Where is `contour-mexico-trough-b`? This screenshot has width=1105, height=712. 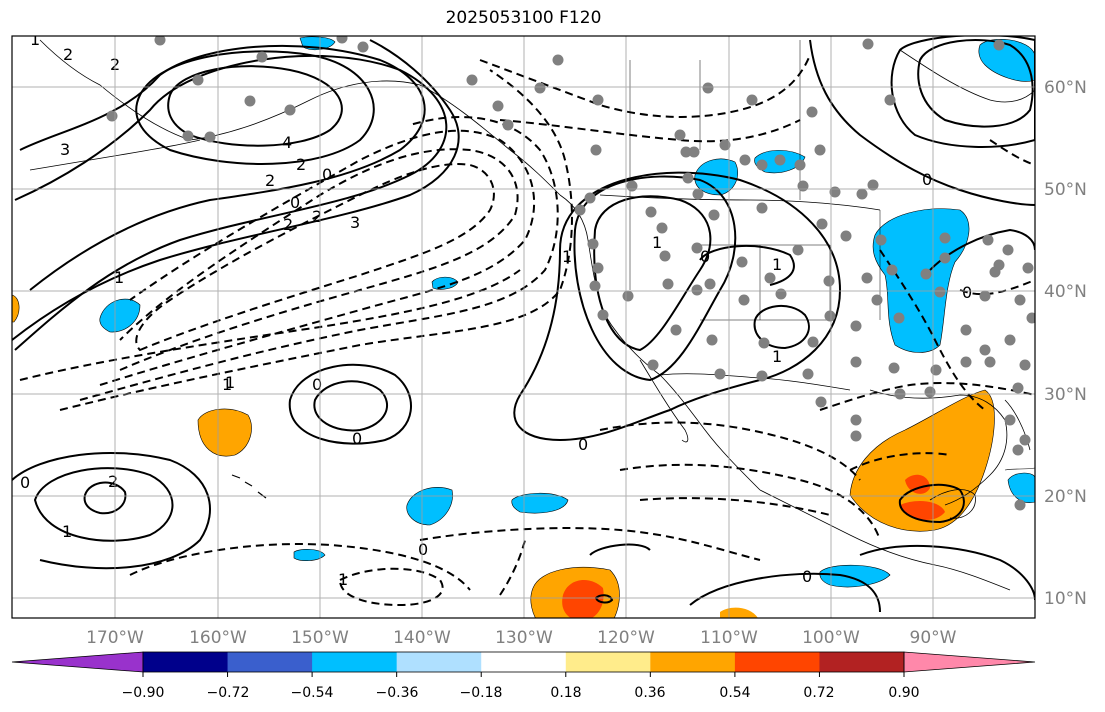 contour-mexico-trough-b is located at coordinates (750, 502).